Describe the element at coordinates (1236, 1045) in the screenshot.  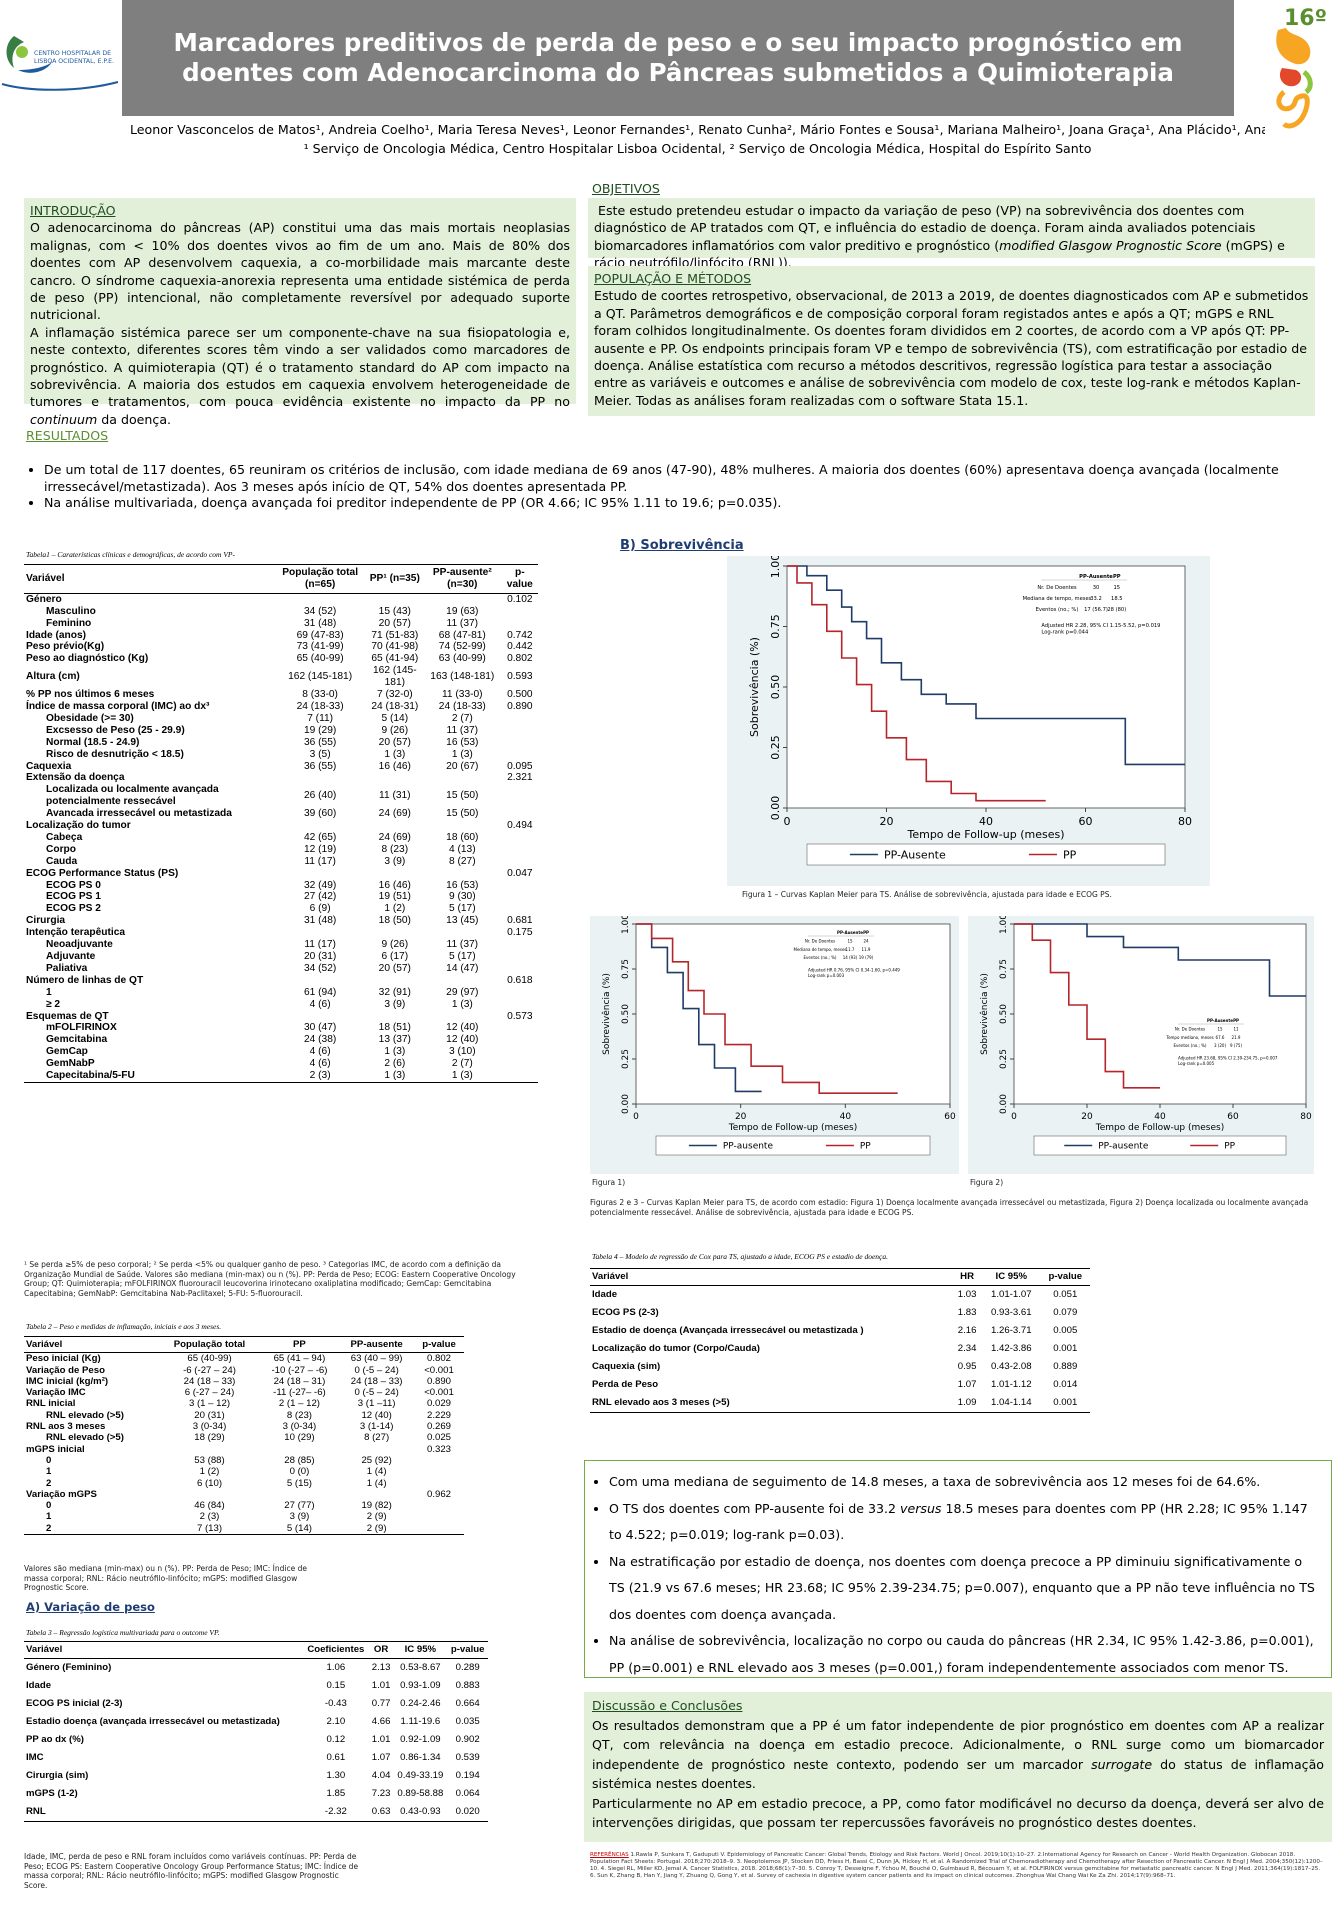
I see `inset-cell: 9 (75)` at that location.